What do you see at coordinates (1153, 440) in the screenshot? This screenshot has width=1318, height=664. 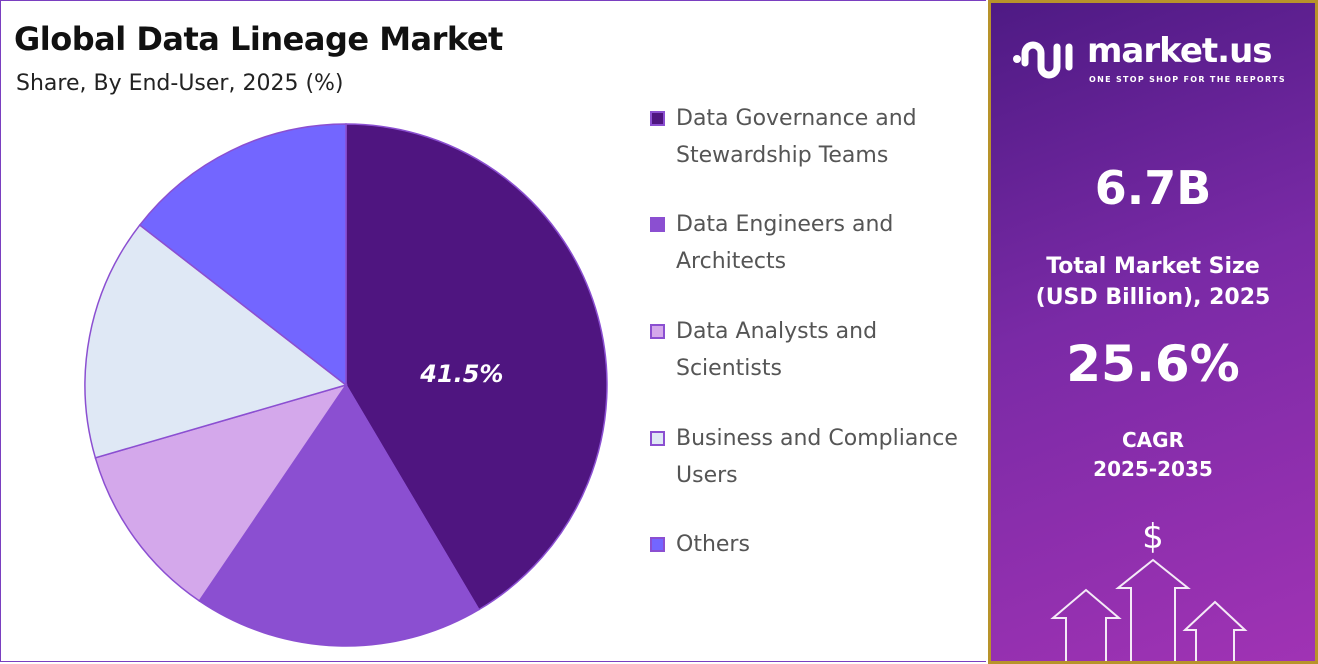 I see `cagr-label: CAGR` at bounding box center [1153, 440].